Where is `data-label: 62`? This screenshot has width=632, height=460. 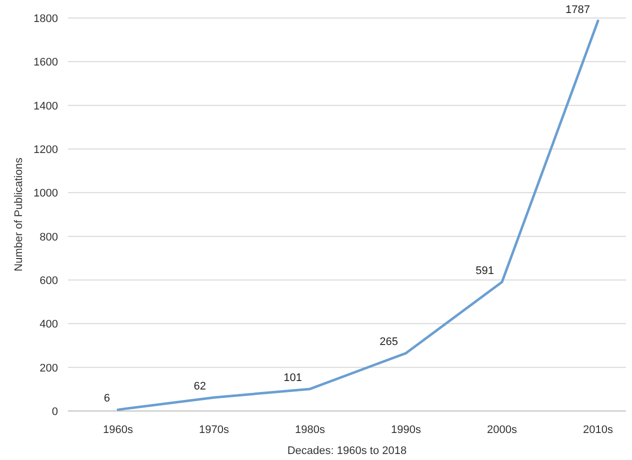 data-label: 62 is located at coordinates (200, 386).